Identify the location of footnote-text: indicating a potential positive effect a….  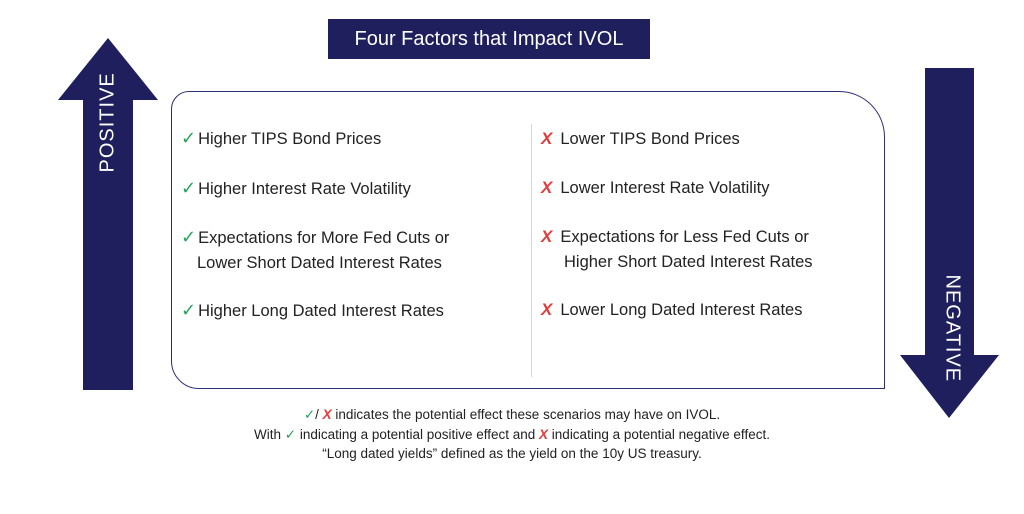
(418, 434).